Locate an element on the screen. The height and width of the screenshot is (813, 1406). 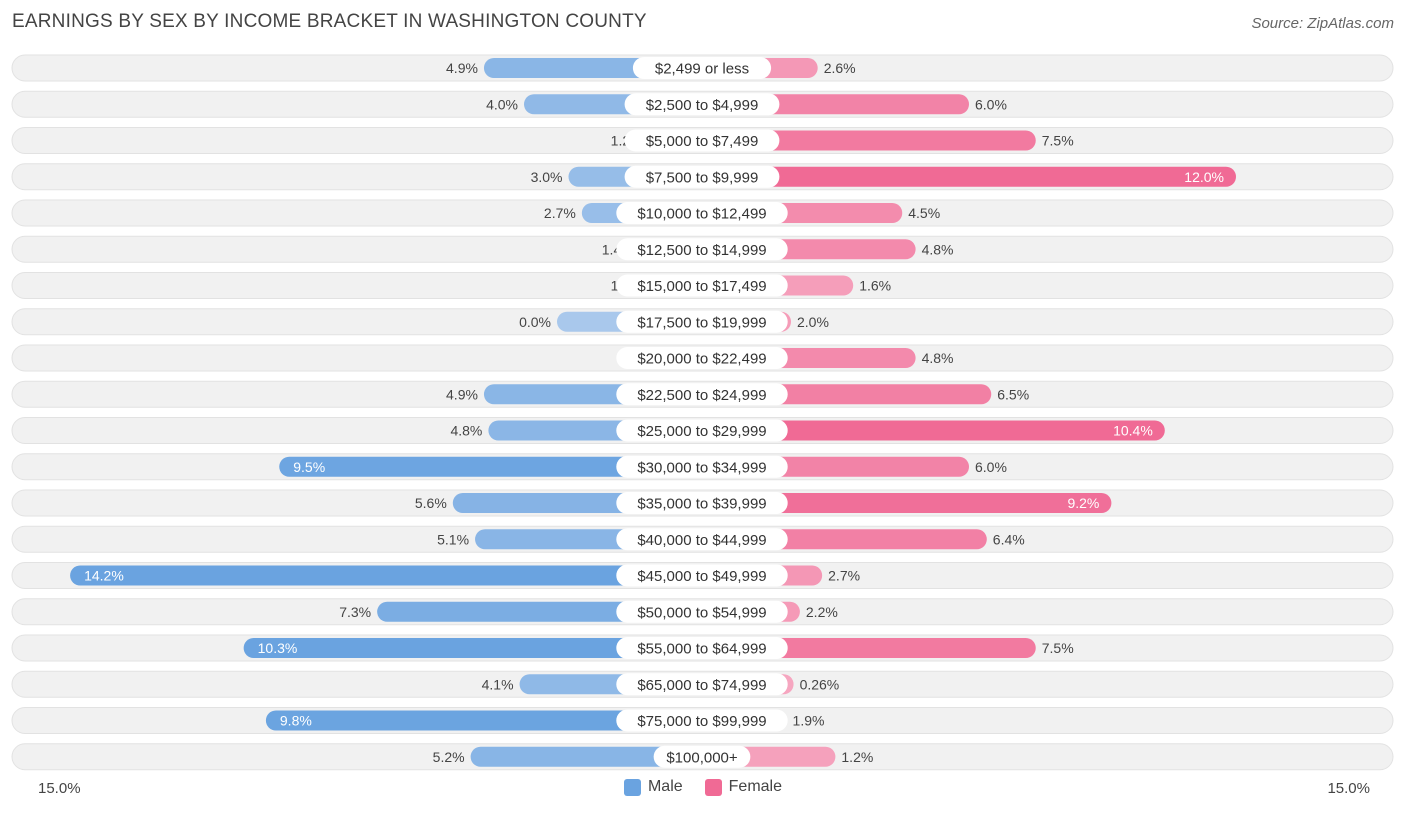
category-label: $65,000 to $74,999 is located at coordinates (701, 685).